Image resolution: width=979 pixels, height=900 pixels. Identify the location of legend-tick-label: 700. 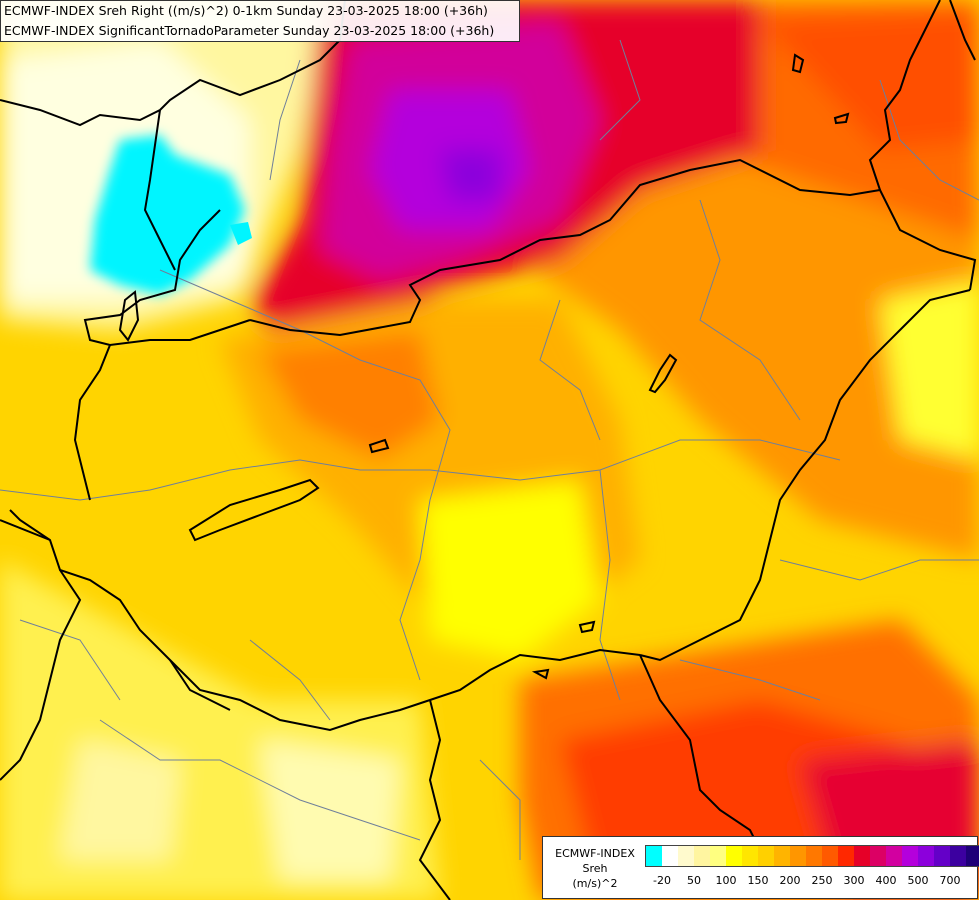
(950, 880).